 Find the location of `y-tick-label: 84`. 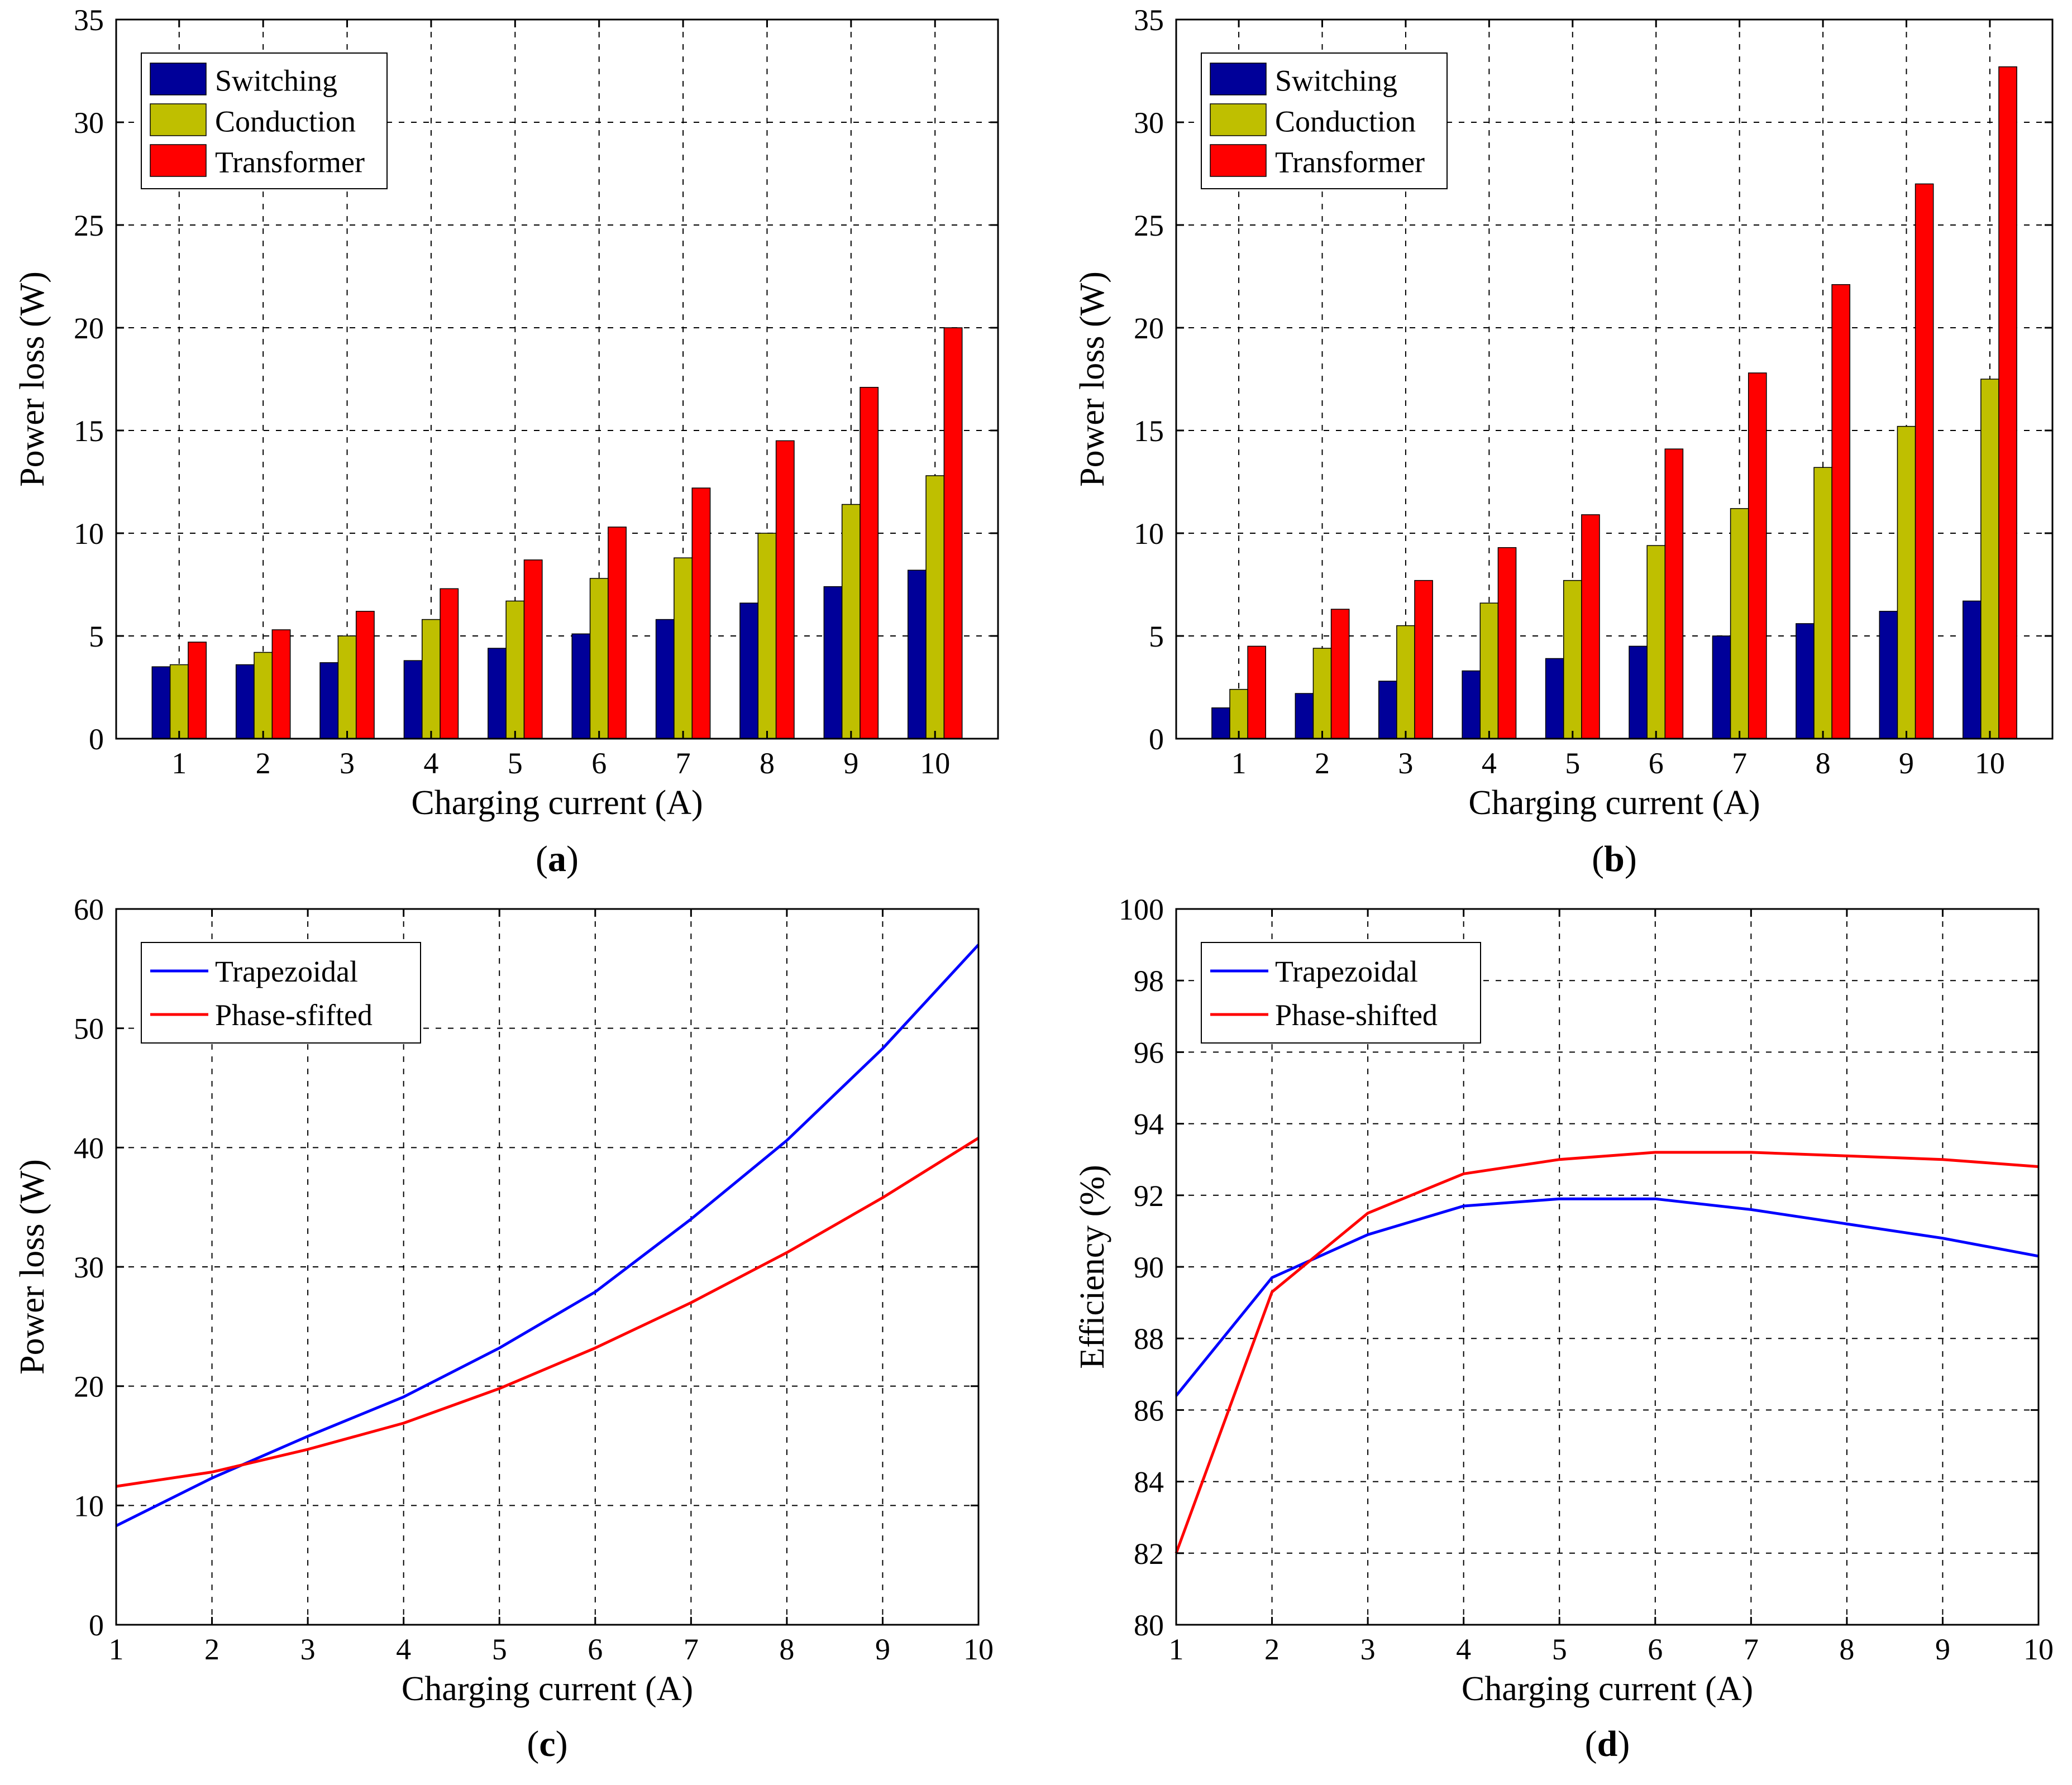

y-tick-label: 84 is located at coordinates (1149, 1483).